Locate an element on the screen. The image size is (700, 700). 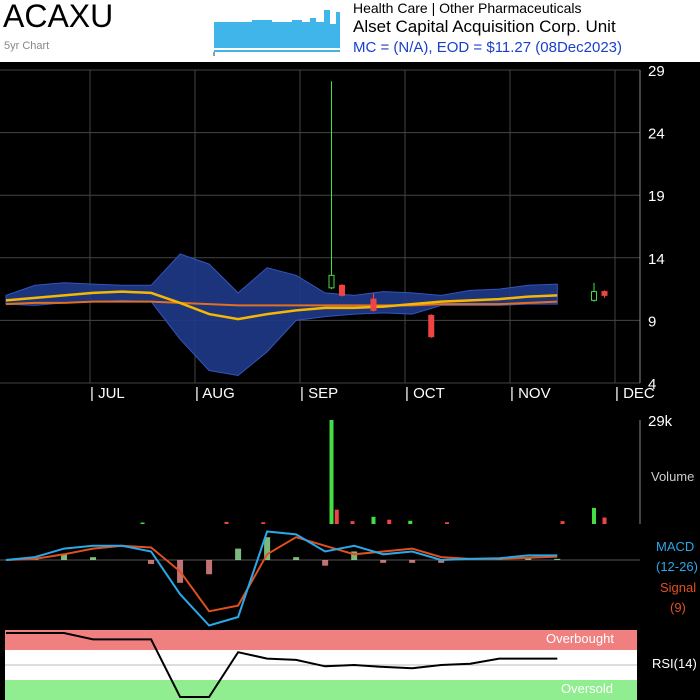
rsi-line is located at coordinates (282, 665).